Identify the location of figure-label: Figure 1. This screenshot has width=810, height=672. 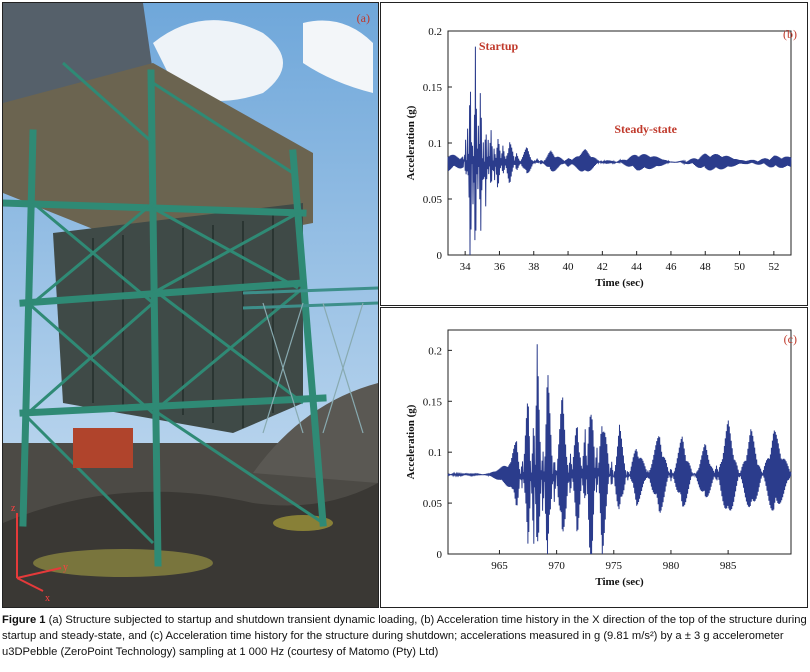
(24, 620).